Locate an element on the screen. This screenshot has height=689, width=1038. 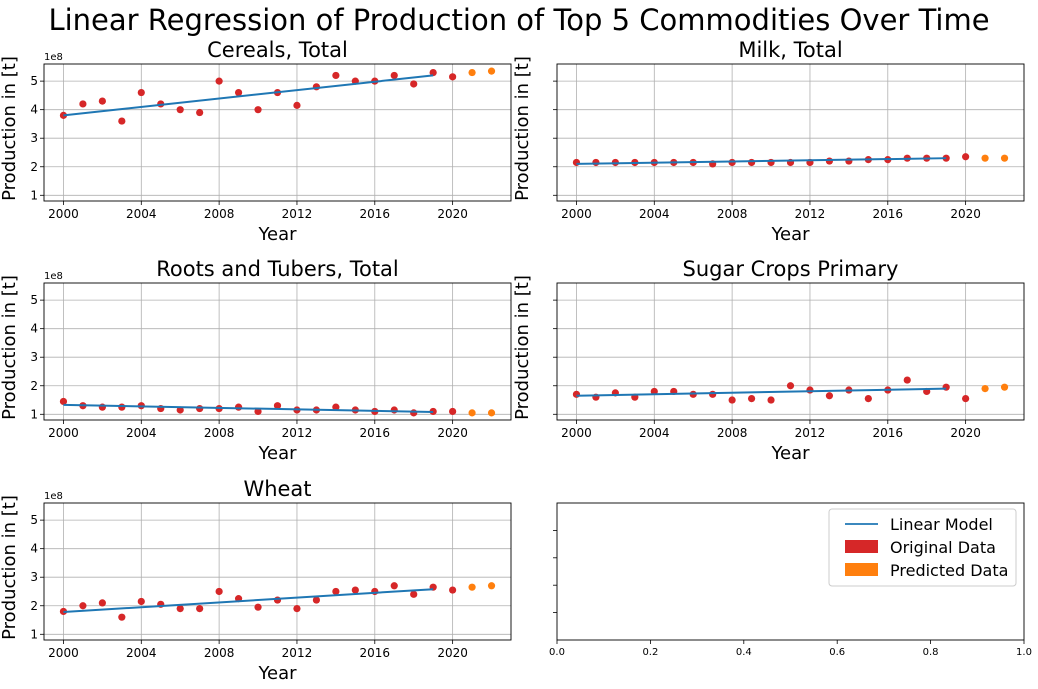
legend-entry-label: Original Data is located at coordinates (943, 547).